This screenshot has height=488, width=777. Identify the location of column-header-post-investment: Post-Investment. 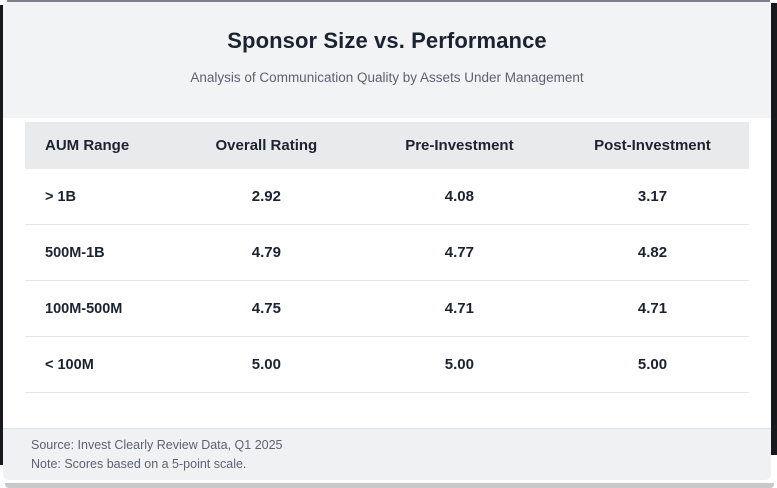
(652, 145).